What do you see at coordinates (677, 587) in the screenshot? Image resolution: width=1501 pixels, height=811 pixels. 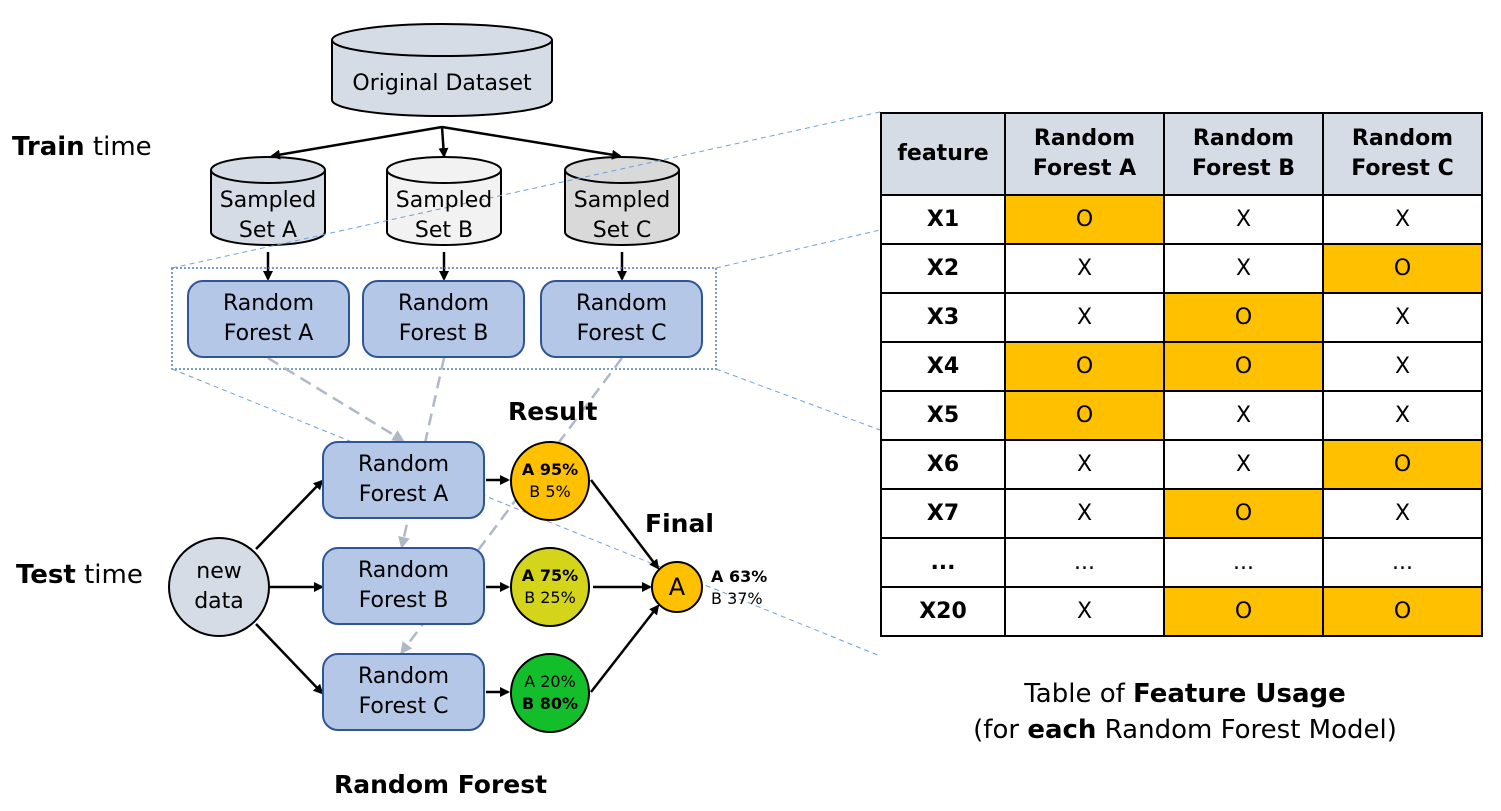 I see `final-class-circle: A` at bounding box center [677, 587].